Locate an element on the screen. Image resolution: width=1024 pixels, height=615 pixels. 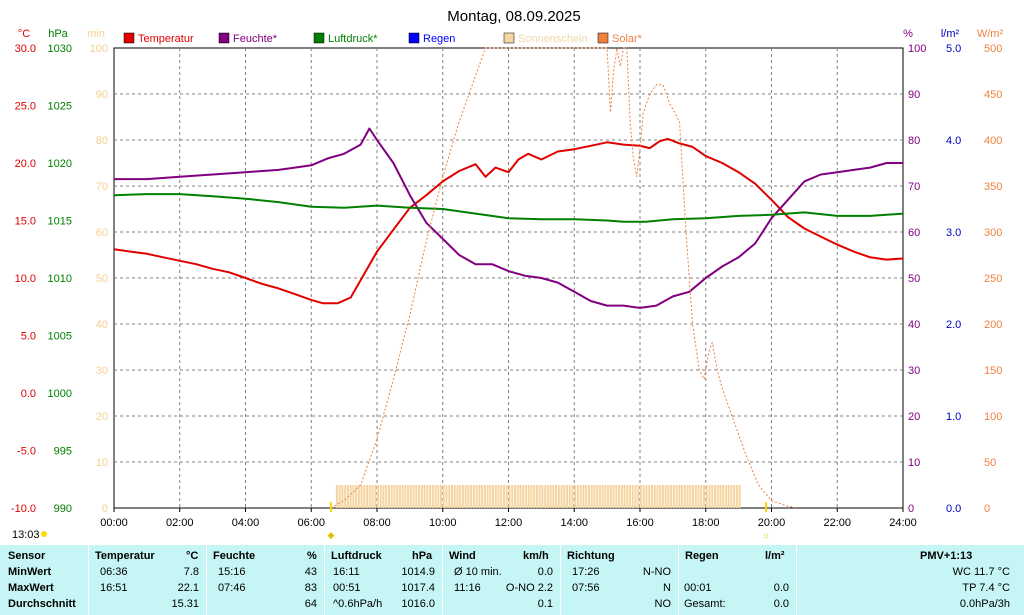
table-cell-rain: 0.0 is located at coordinates (781, 588).